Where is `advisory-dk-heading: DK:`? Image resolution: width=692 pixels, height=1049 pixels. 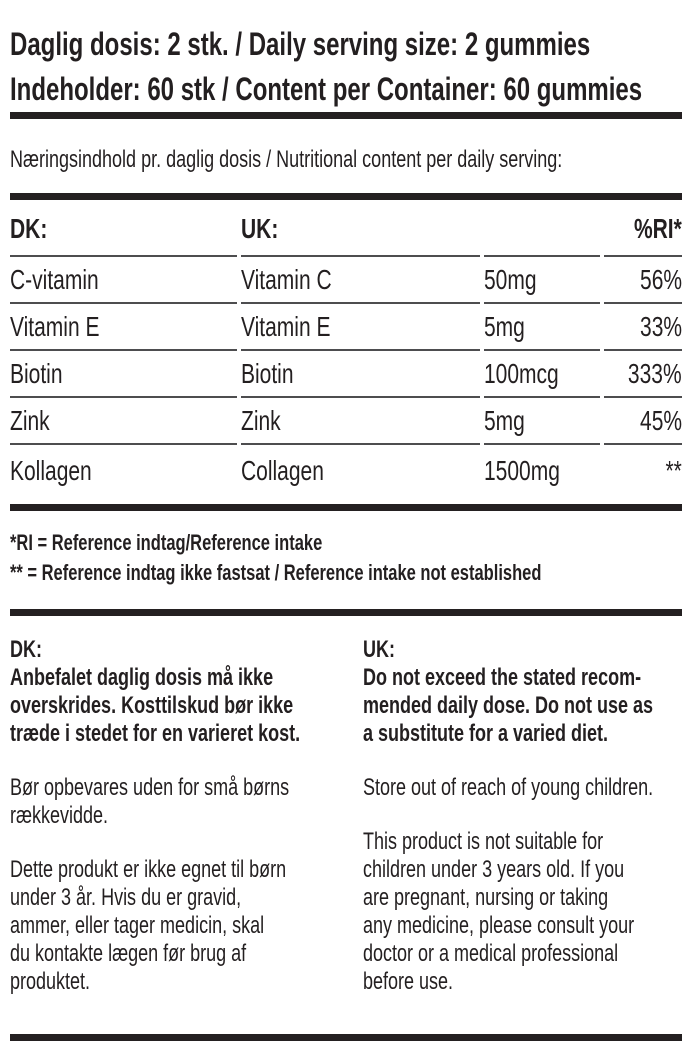
advisory-dk-heading: DK: is located at coordinates (186, 650).